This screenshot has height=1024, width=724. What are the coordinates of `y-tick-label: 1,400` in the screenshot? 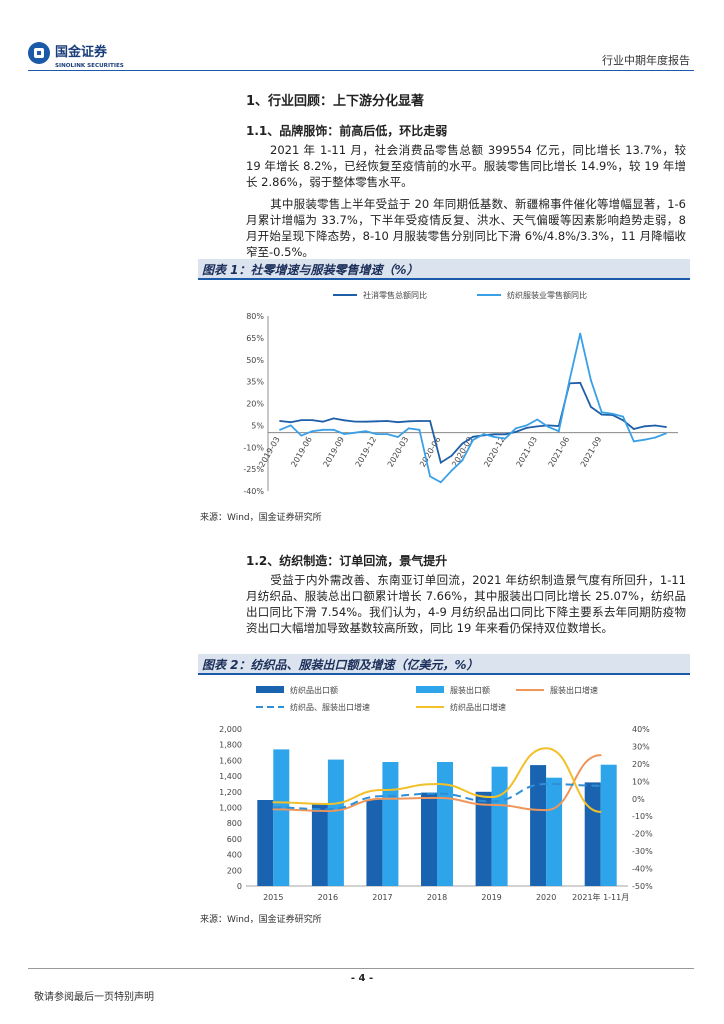 It's located at (230, 776).